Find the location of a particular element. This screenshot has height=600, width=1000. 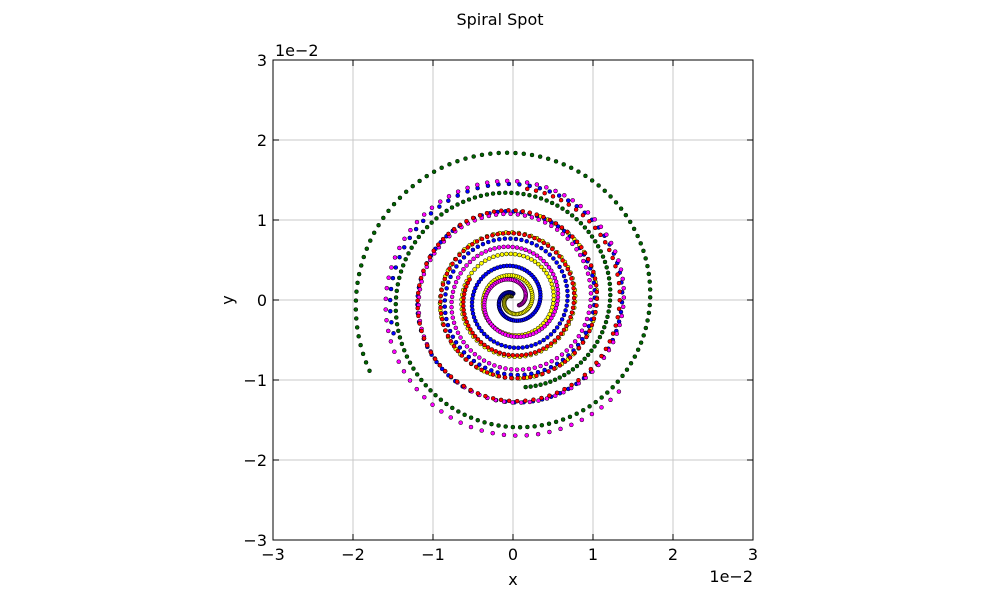

y-tick-label: −3 is located at coordinates (255, 540).